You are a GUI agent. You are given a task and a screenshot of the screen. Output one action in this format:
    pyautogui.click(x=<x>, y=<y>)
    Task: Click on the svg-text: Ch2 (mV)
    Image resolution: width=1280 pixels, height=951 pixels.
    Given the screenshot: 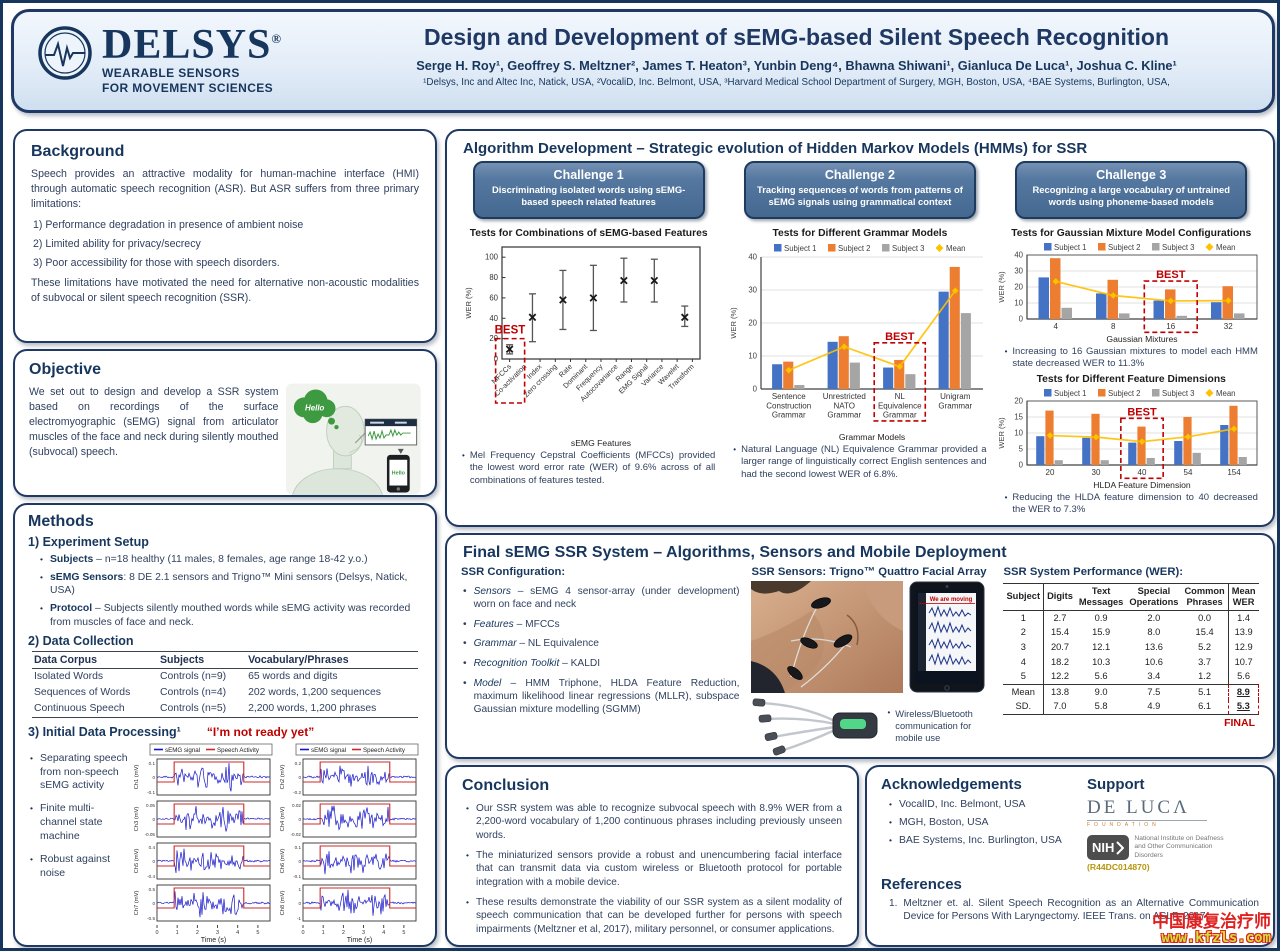 What is the action you would take?
    pyautogui.click(x=283, y=776)
    